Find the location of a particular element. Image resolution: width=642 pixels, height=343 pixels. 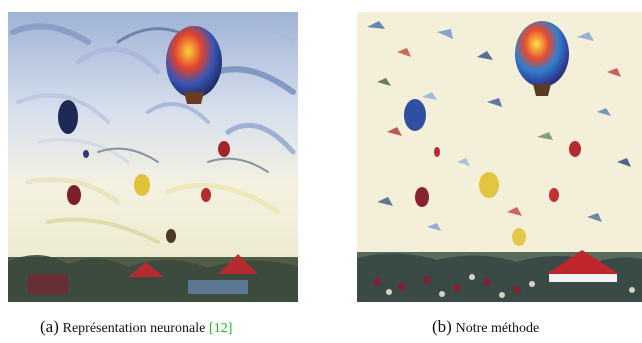

caption-text-b: Notre méthode is located at coordinates (497, 328).